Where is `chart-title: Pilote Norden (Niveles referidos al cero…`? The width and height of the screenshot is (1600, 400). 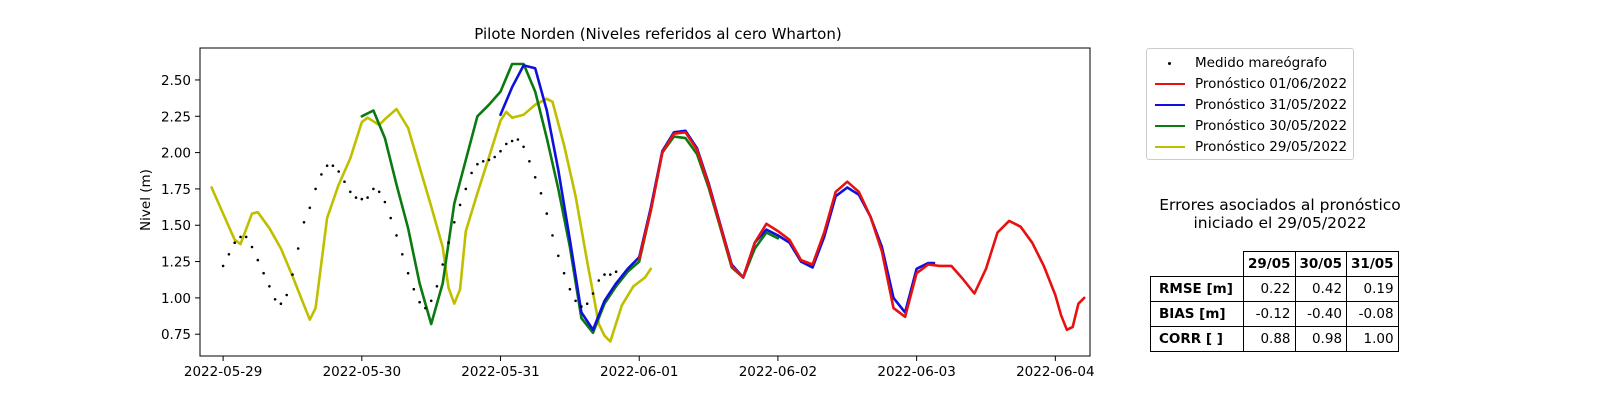 chart-title: Pilote Norden (Niveles referidos al cero… is located at coordinates (657, 34).